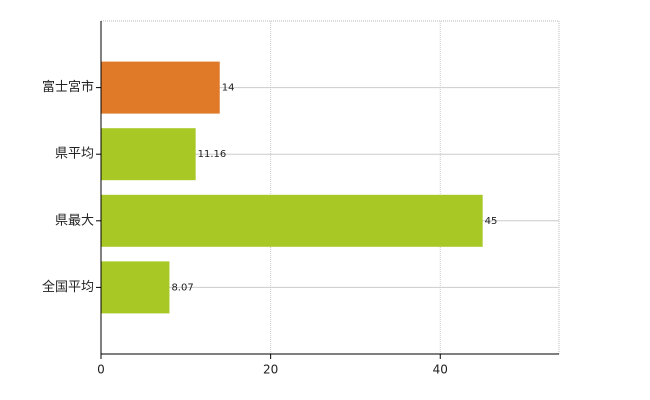  I want to click on y-tick-label: 県平均, so click(74, 154).